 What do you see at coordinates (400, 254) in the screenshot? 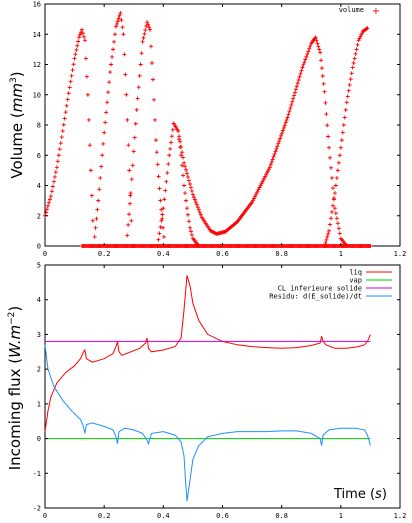
I see `volume-x-tick-label: 1.2` at bounding box center [400, 254].